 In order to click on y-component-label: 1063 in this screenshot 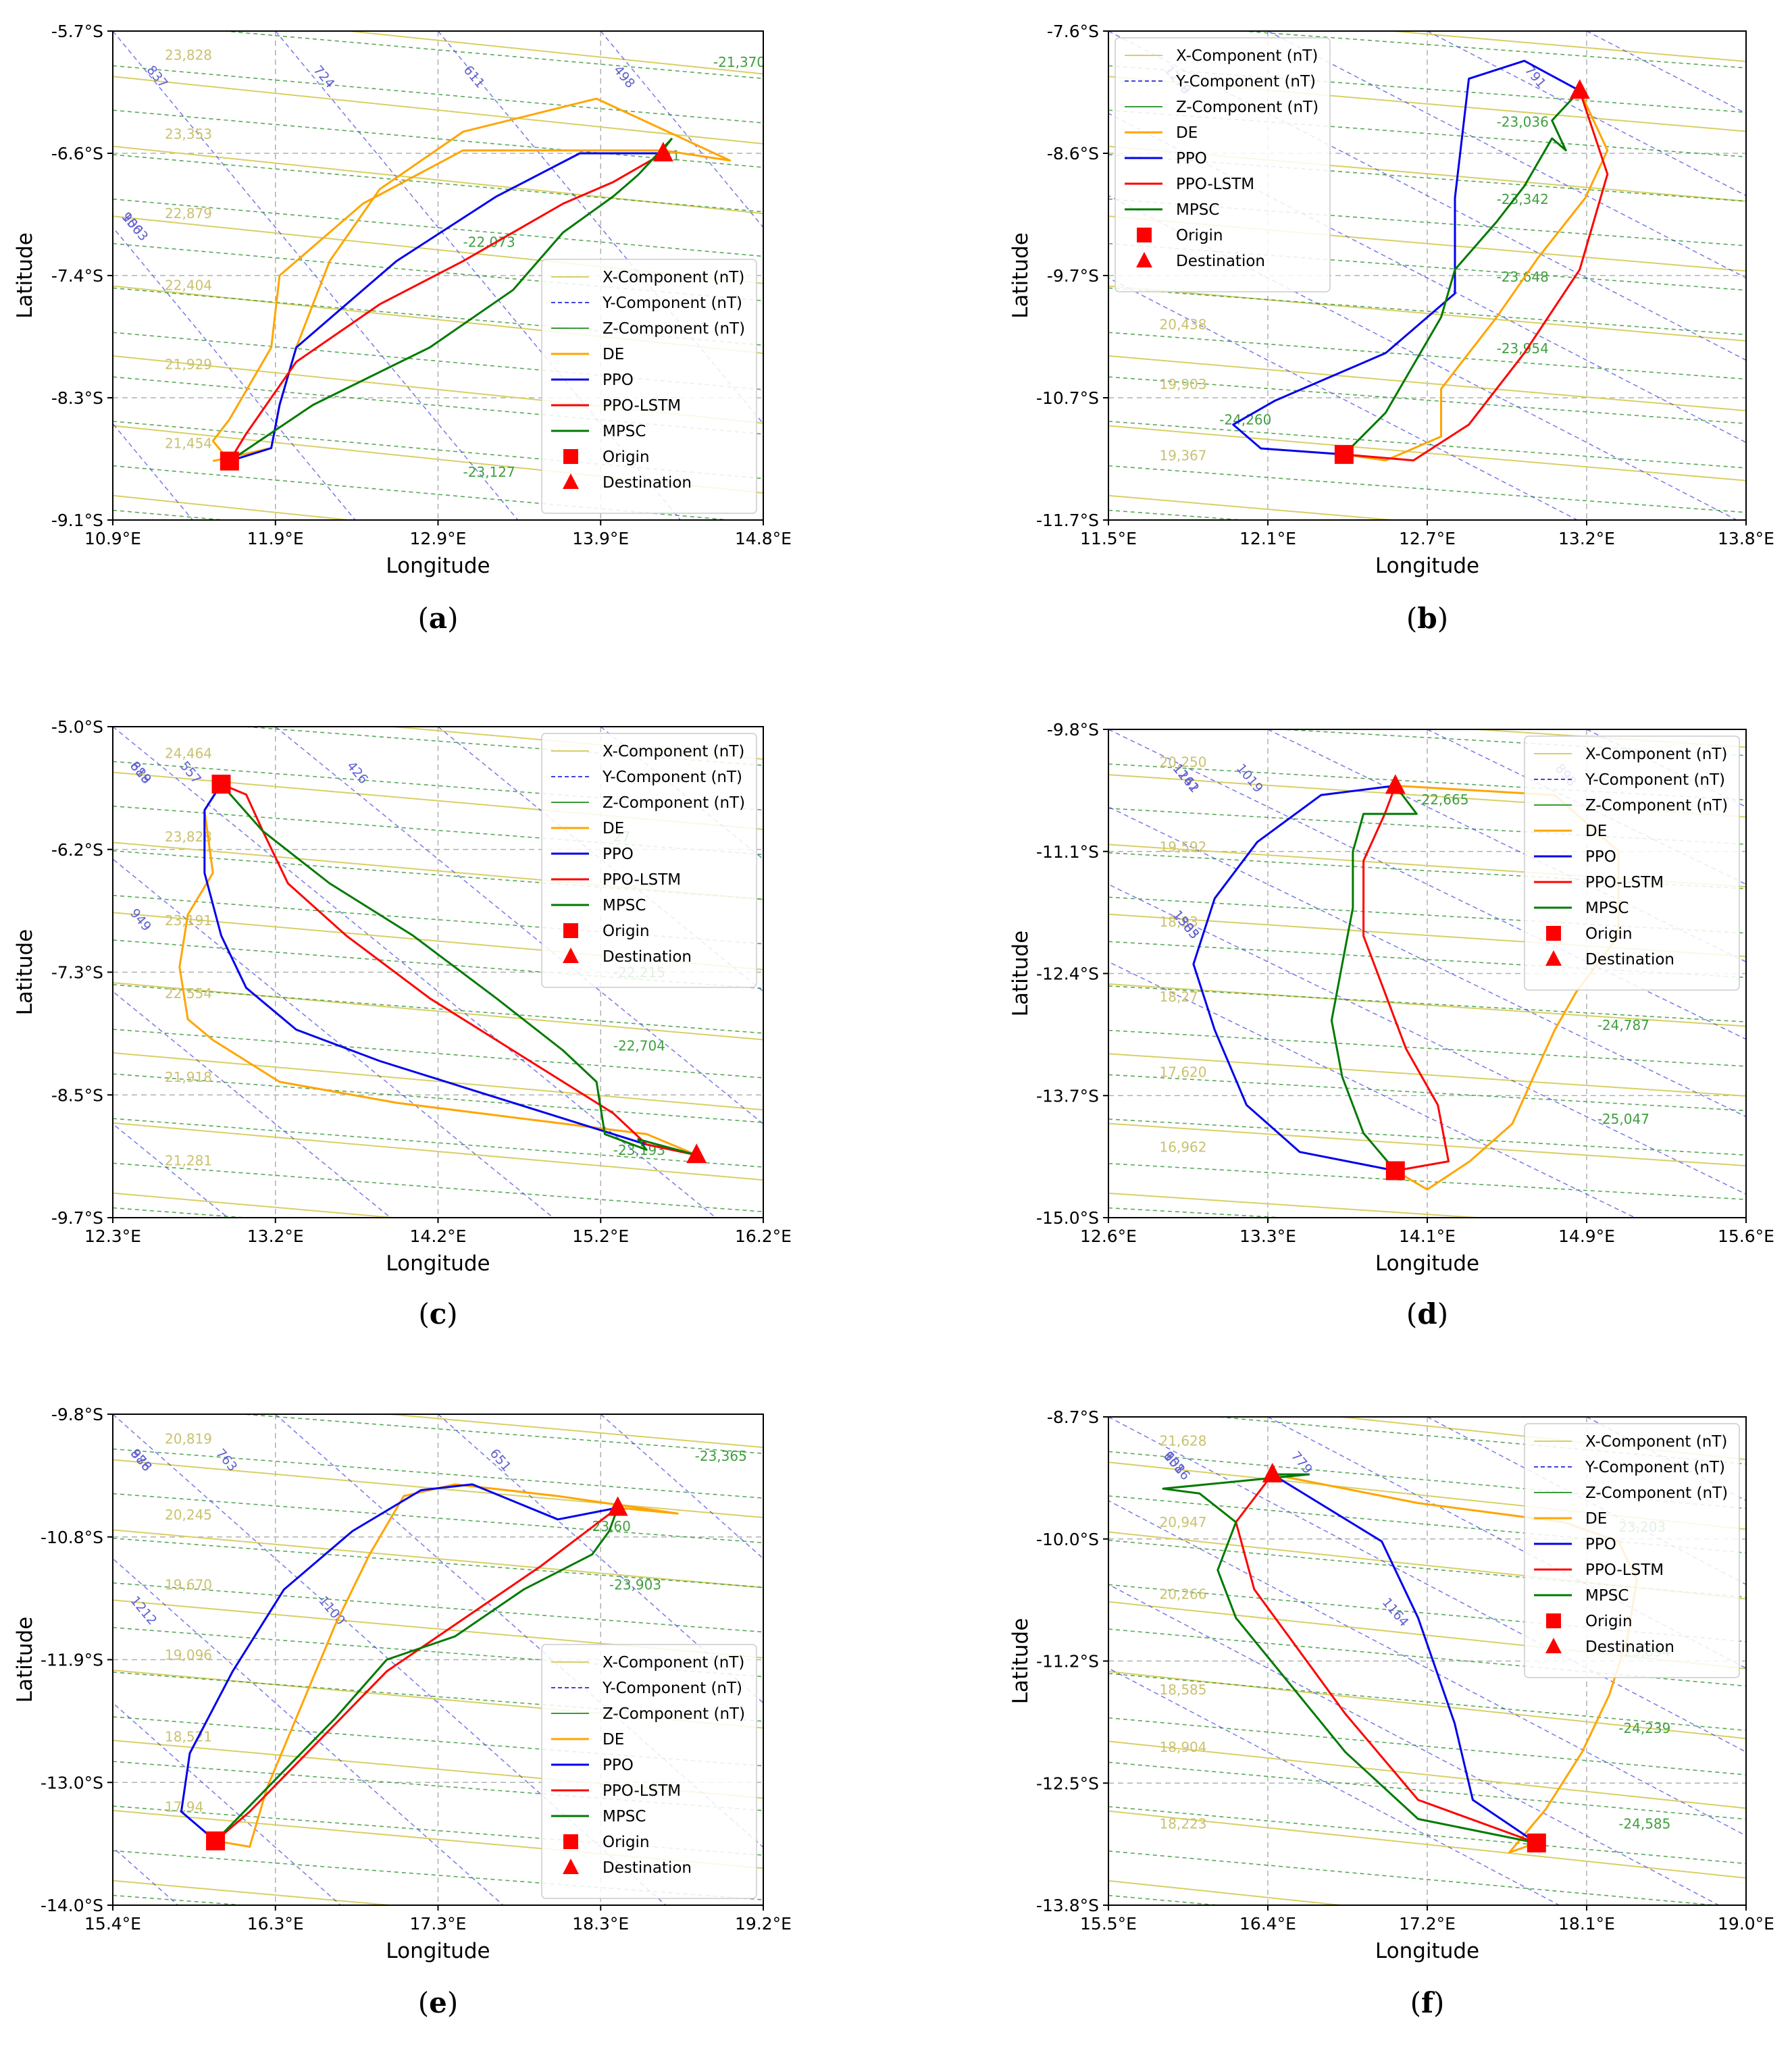, I will do `click(135, 226)`.